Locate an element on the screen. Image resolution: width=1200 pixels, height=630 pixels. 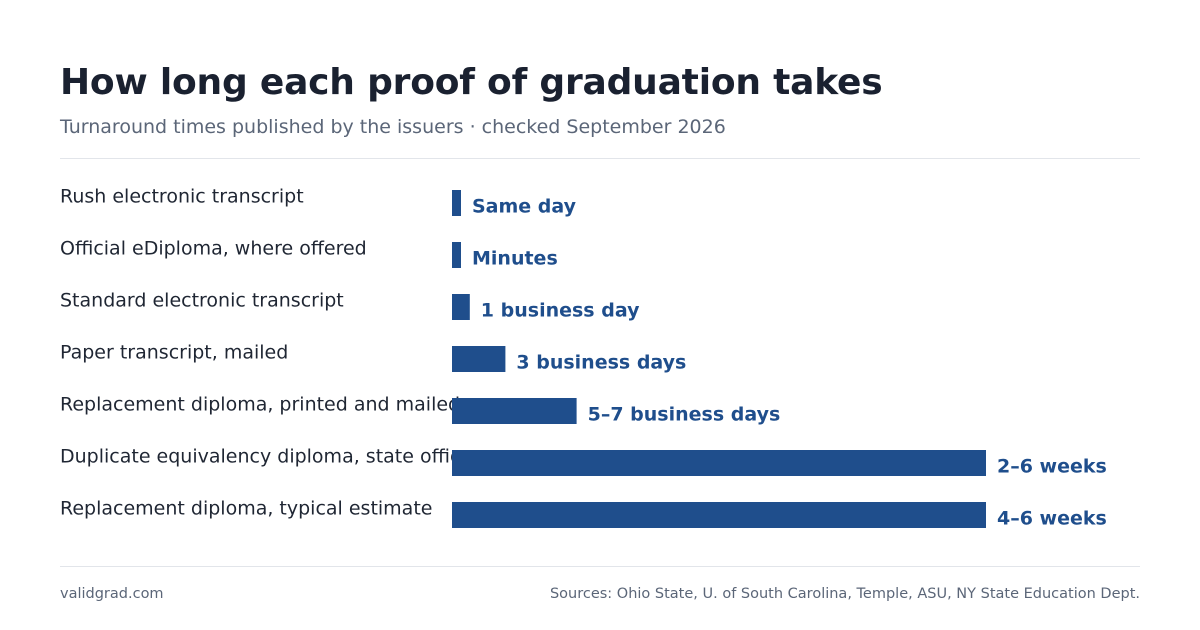
value-label: Minutes is located at coordinates (515, 259).